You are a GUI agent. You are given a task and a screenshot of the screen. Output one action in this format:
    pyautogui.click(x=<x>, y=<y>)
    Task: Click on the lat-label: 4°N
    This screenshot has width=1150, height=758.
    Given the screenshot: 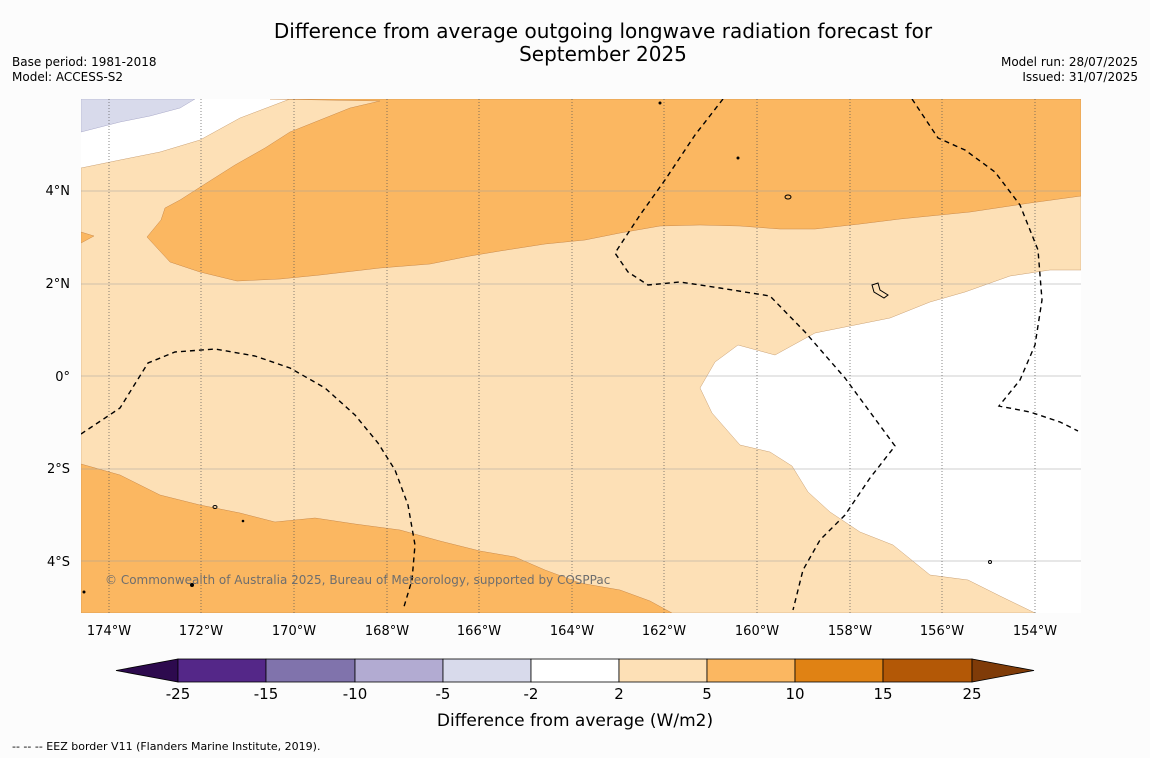 What is the action you would take?
    pyautogui.click(x=58, y=191)
    